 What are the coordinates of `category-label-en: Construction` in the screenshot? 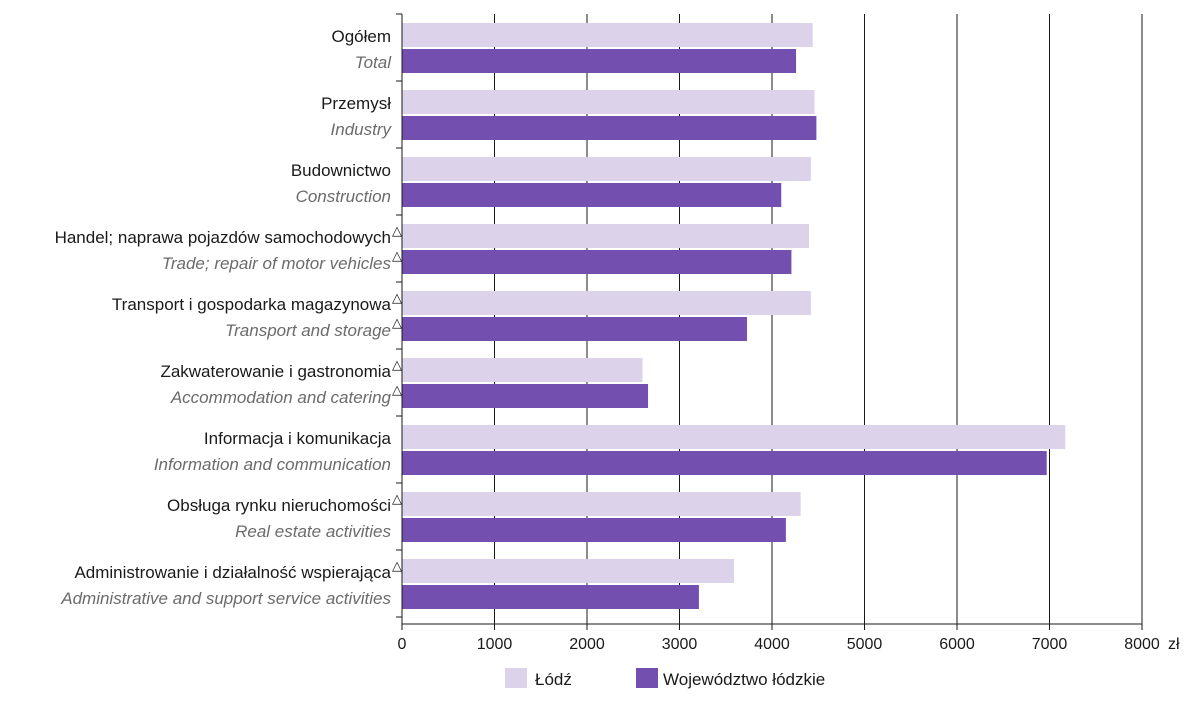 It's located at (343, 196).